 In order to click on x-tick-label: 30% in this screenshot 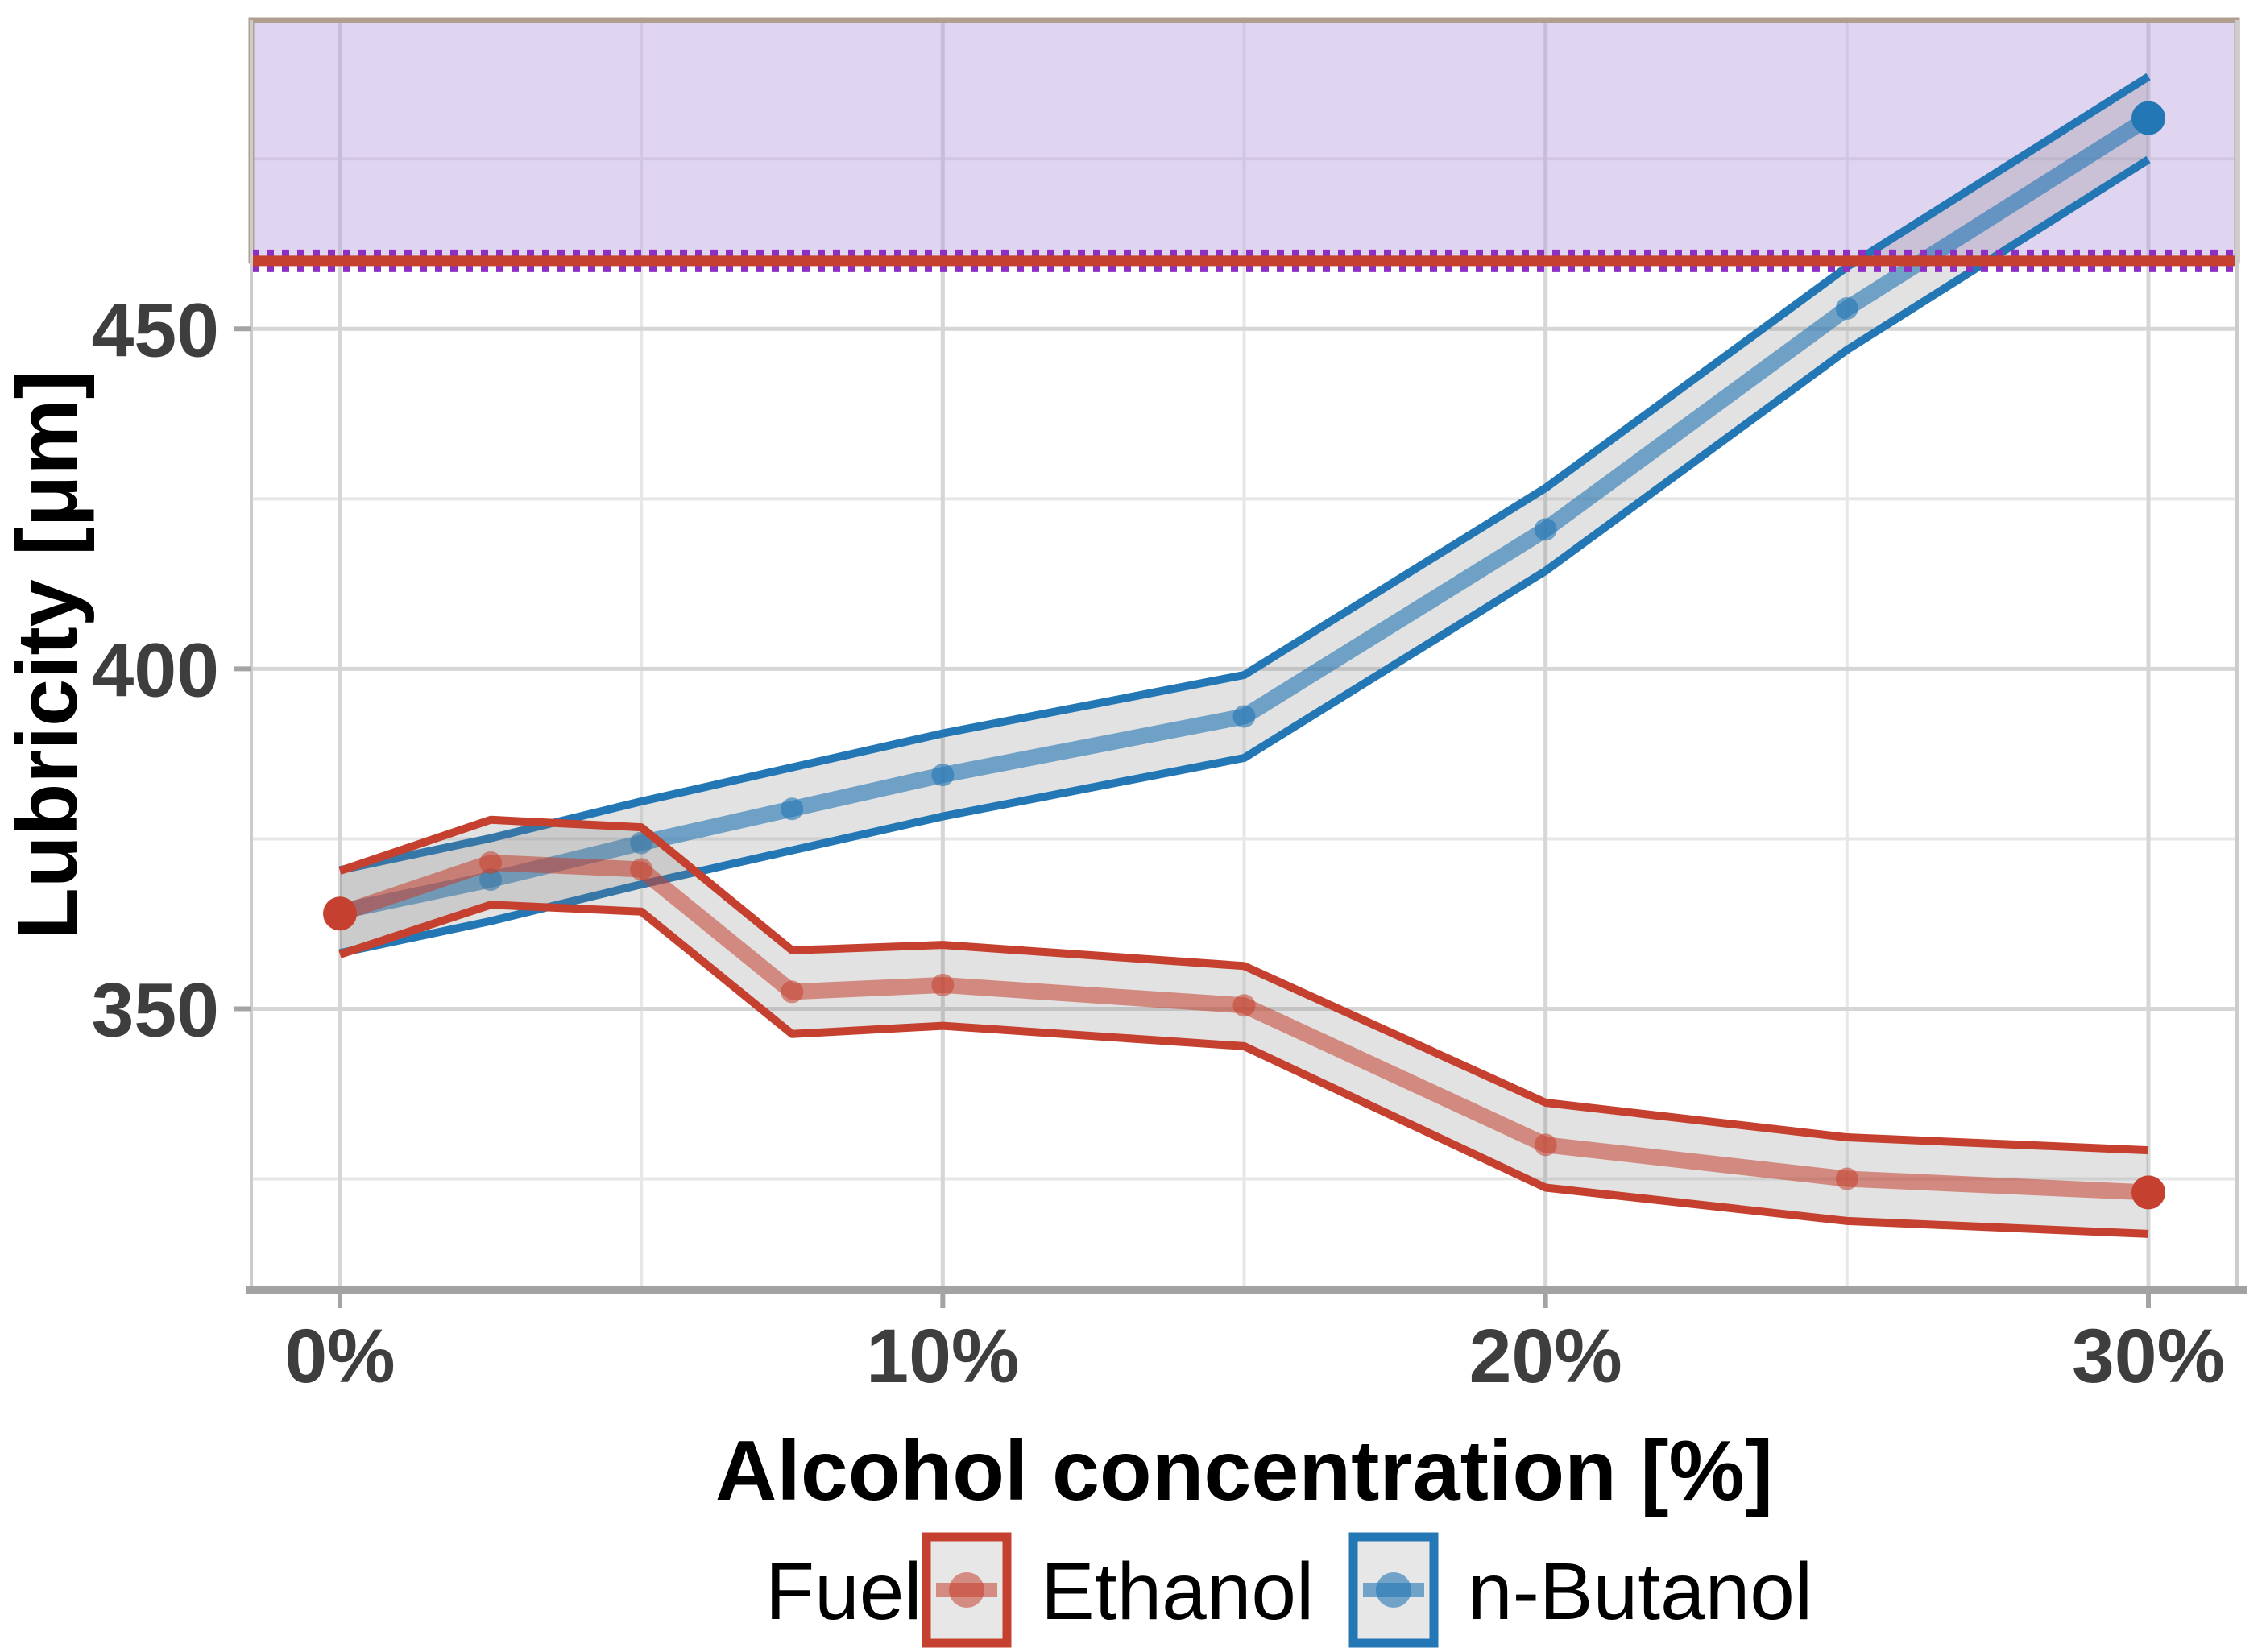, I will do `click(2149, 1356)`.